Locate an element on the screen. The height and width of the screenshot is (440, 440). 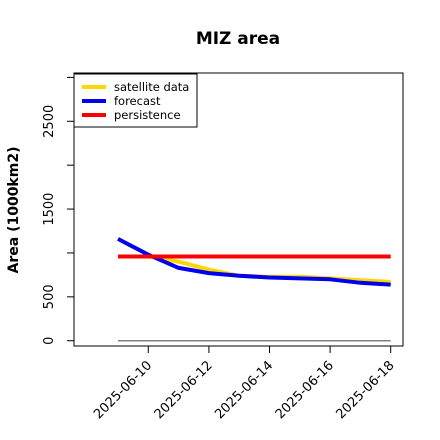
x-tick-label: 2025-06-18 is located at coordinates (365, 390).